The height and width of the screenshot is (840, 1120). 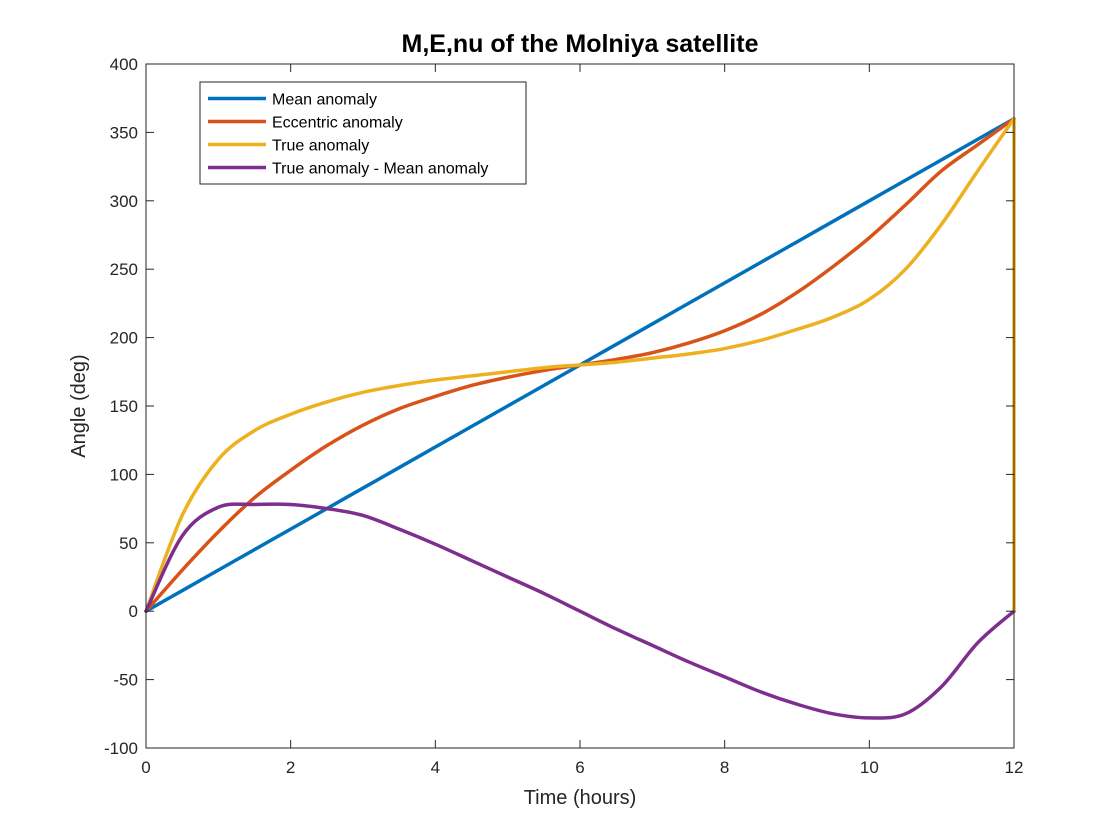 I want to click on legend-entry-label: True anomaly - Mean anomaly, so click(x=380, y=169).